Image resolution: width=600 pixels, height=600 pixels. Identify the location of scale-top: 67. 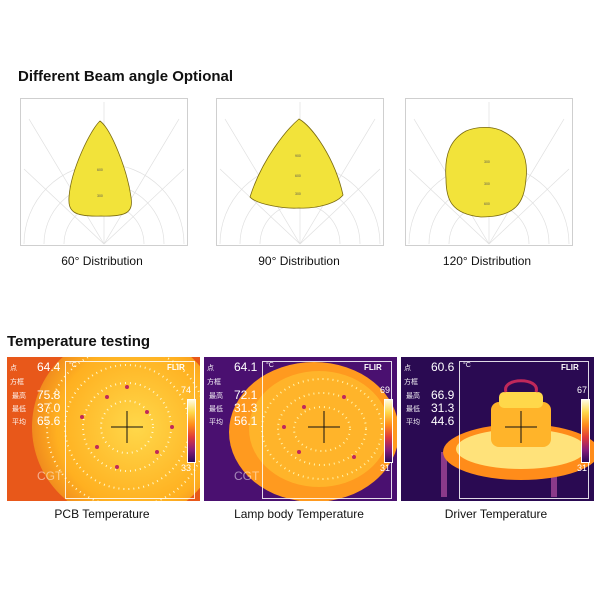
(582, 390).